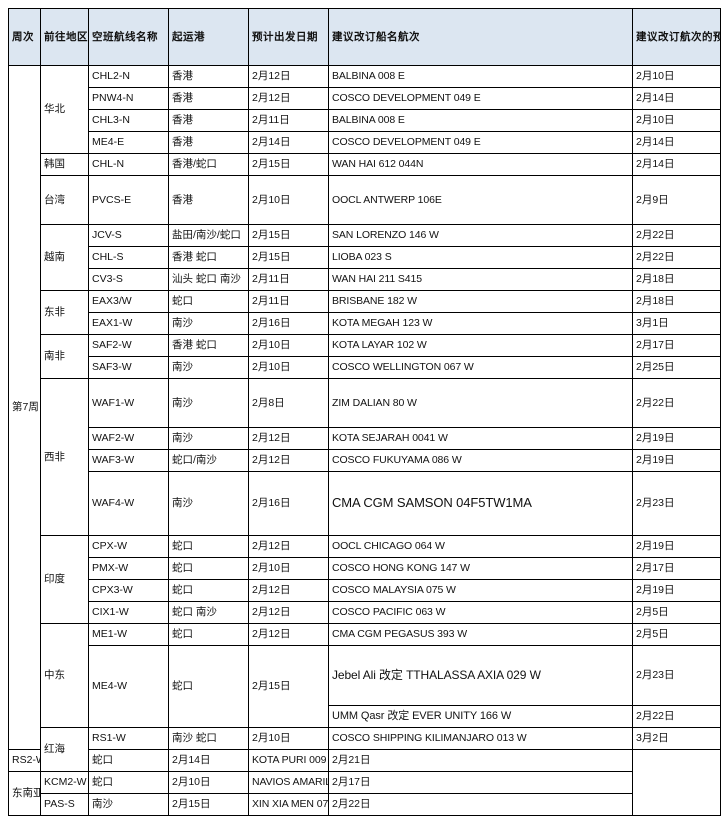 This screenshot has width=728, height=816. I want to click on cell-vessel: OOCL CHICAGO 064 W, so click(480, 546).